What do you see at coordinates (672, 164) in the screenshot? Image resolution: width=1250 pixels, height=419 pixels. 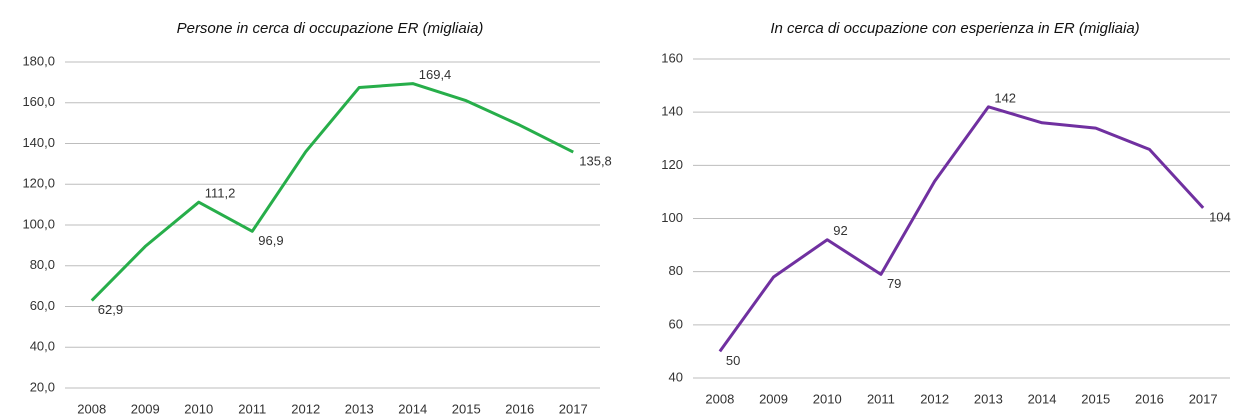 I see `y-tick-label: 120` at bounding box center [672, 164].